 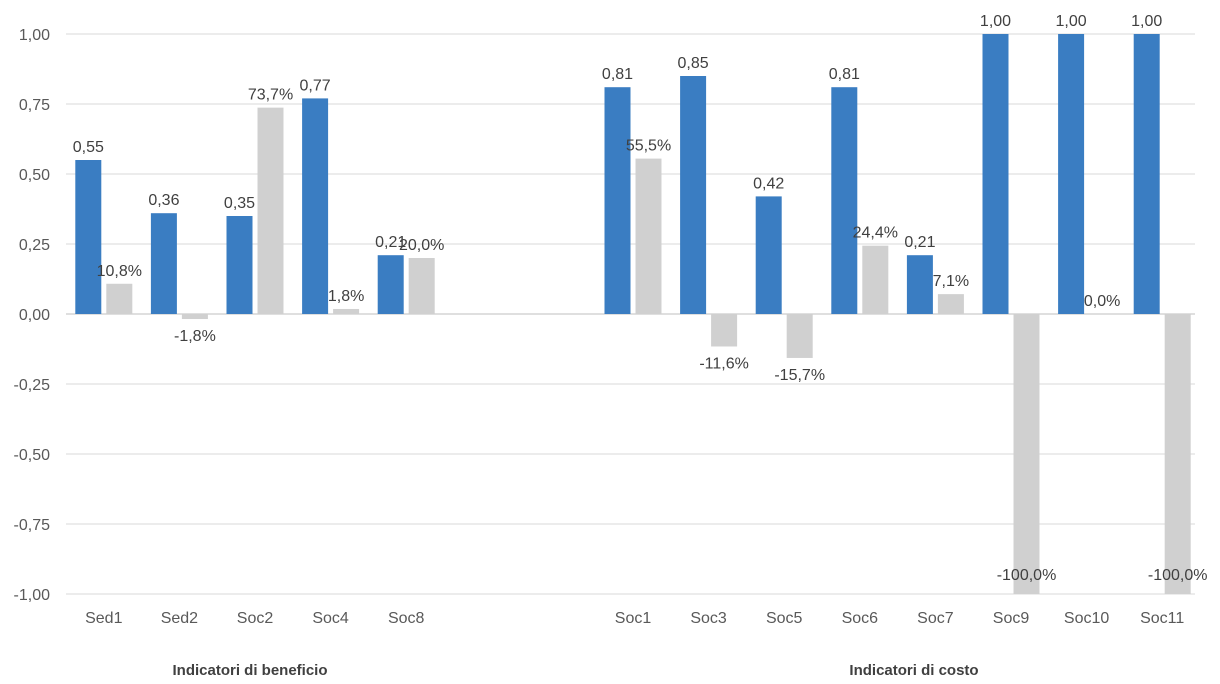 What do you see at coordinates (708, 618) in the screenshot?
I see `x-tick-label: Soc3` at bounding box center [708, 618].